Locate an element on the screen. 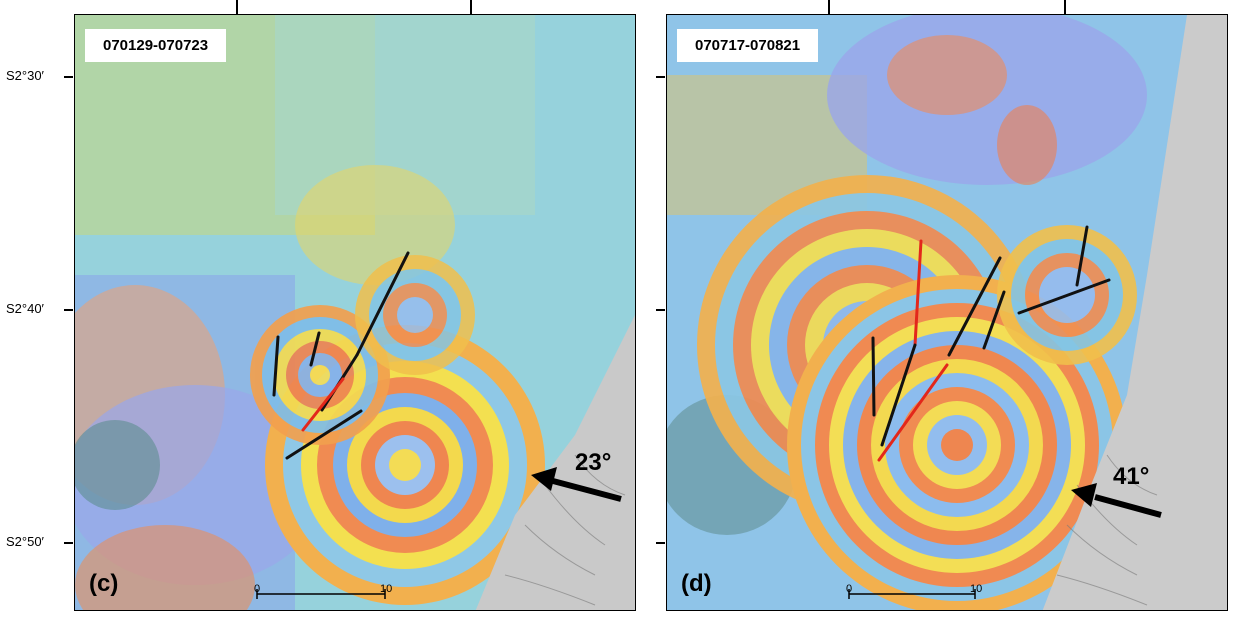  latitude-label-2-50: S2°50′ is located at coordinates (25, 541).